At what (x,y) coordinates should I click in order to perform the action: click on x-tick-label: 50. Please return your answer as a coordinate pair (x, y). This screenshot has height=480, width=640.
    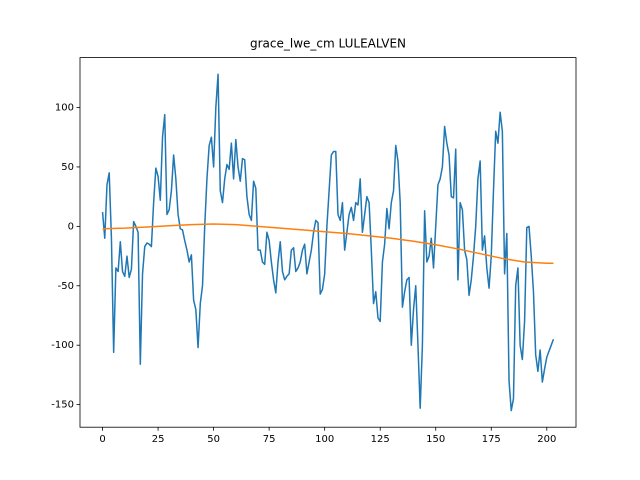
    Looking at the image, I should click on (213, 439).